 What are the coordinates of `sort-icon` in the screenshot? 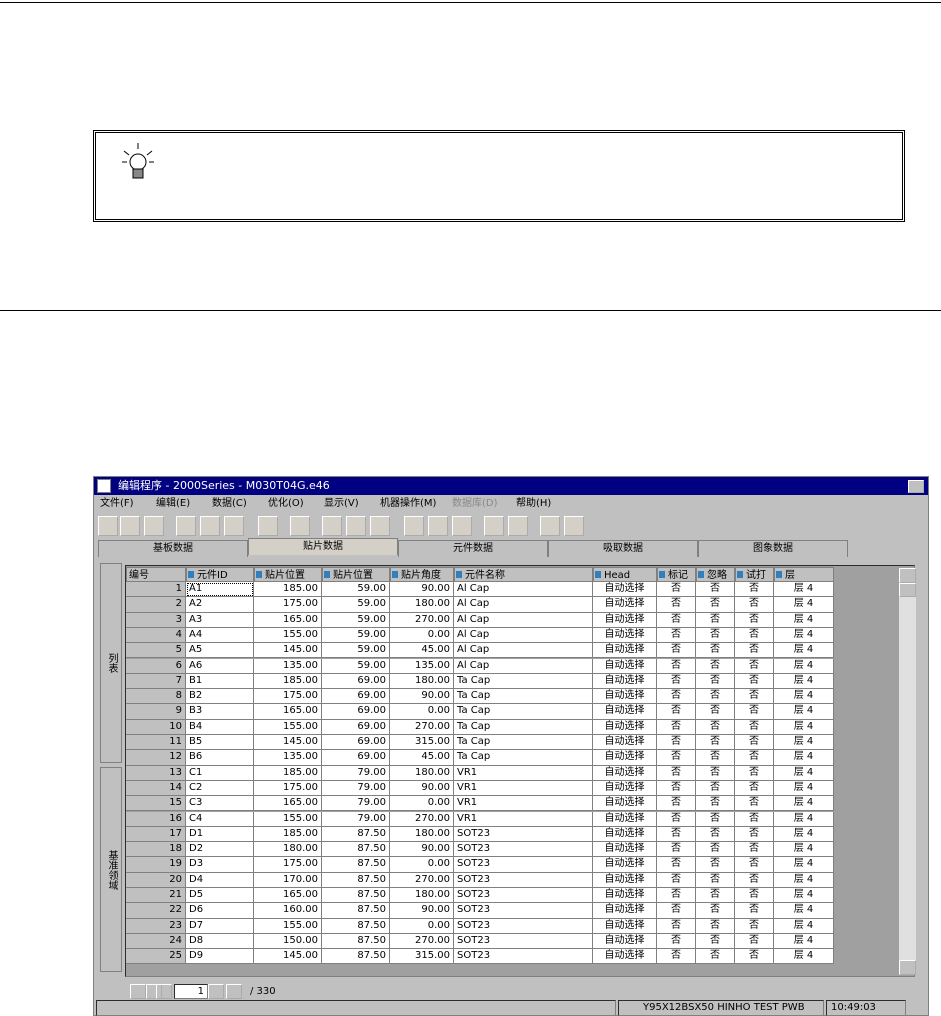 It's located at (395, 574).